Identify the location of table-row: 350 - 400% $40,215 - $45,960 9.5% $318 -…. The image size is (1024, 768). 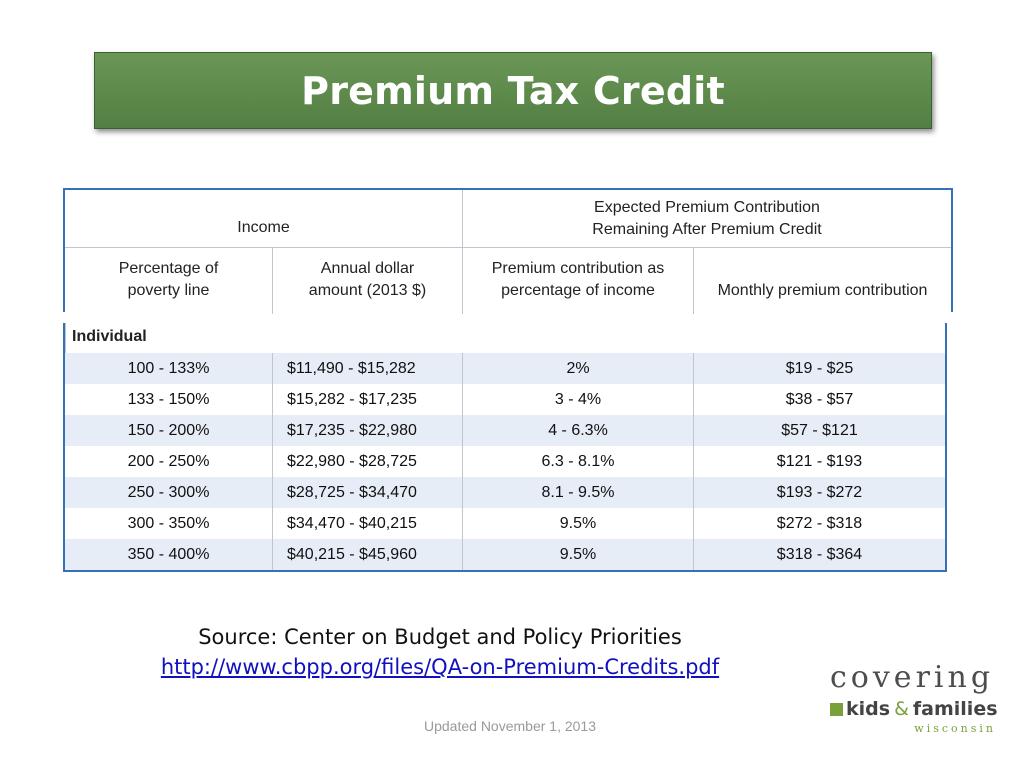
(505, 554).